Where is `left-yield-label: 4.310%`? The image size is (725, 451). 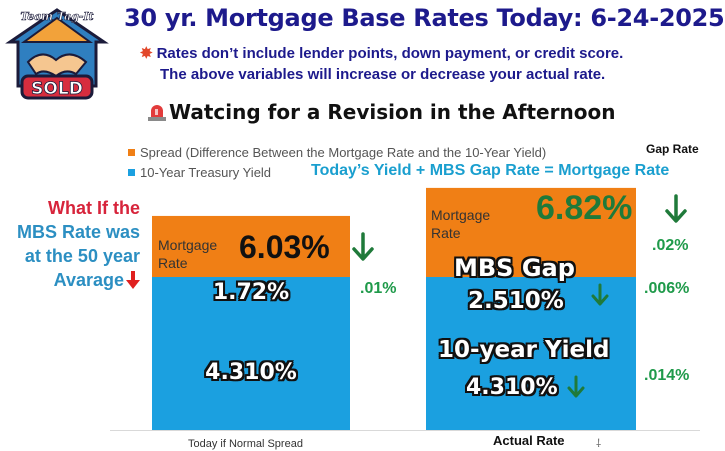
left-yield-label: 4.310% is located at coordinates (251, 372).